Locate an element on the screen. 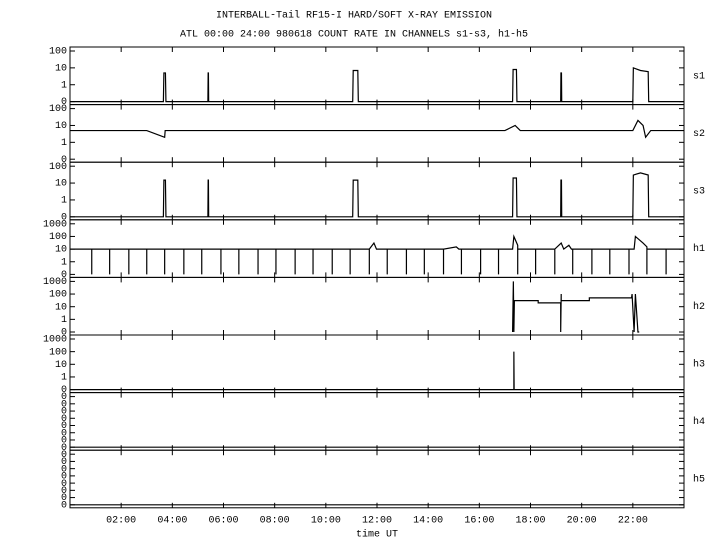 The width and height of the screenshot is (720, 550). x-tick-label: 22:00 is located at coordinates (633, 520).